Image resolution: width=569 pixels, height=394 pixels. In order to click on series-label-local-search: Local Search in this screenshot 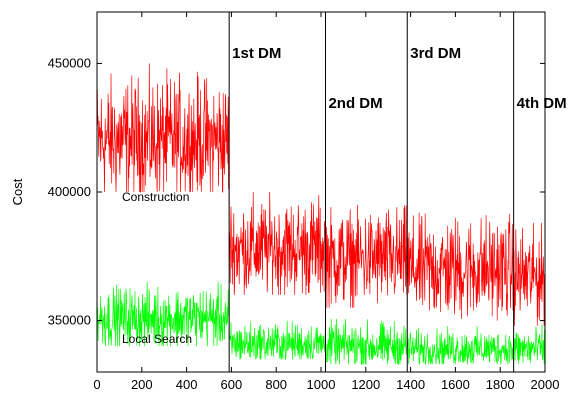, I will do `click(157, 339)`.